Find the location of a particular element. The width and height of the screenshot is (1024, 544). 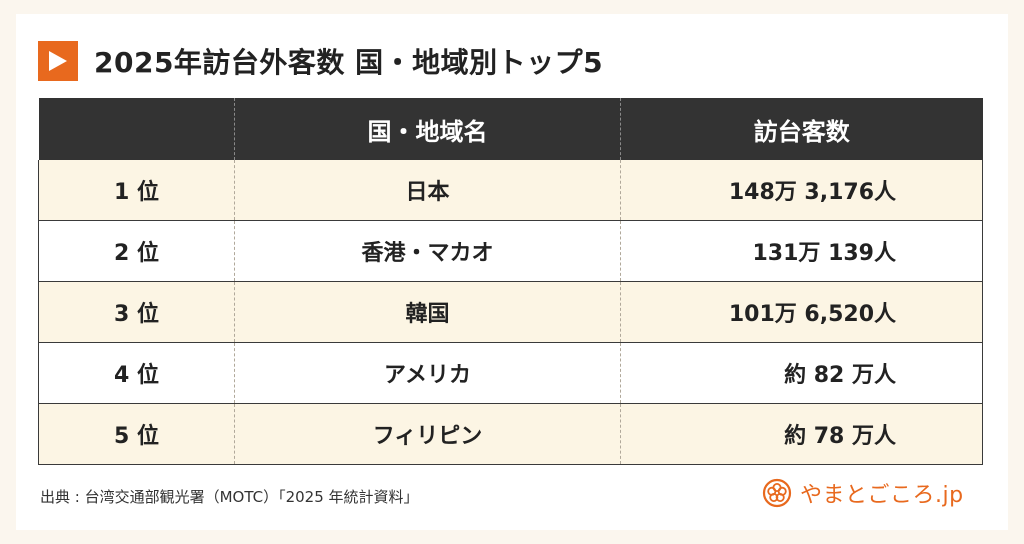

country-cell: アメリカ is located at coordinates (427, 373).